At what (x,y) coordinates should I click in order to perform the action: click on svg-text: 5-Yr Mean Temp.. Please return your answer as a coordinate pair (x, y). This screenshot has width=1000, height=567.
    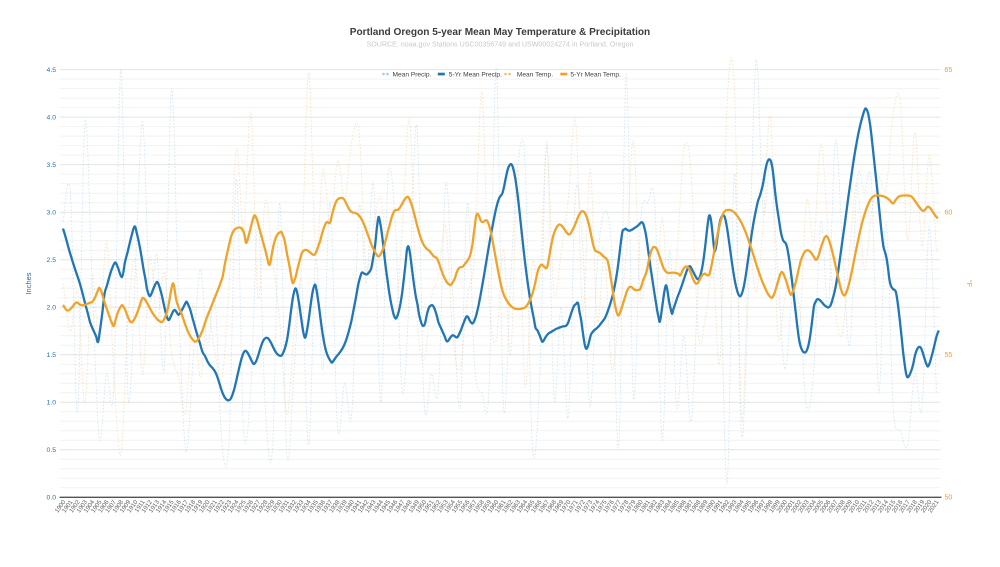
    Looking at the image, I should click on (595, 75).